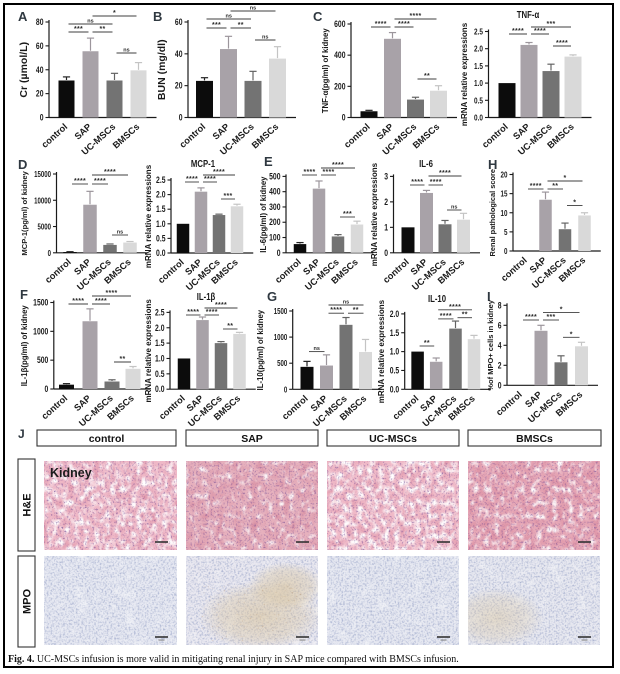  What do you see at coordinates (260, 349) in the screenshot?
I see `svg-text: IL-10(pg/ml) of kidney` at bounding box center [260, 349].